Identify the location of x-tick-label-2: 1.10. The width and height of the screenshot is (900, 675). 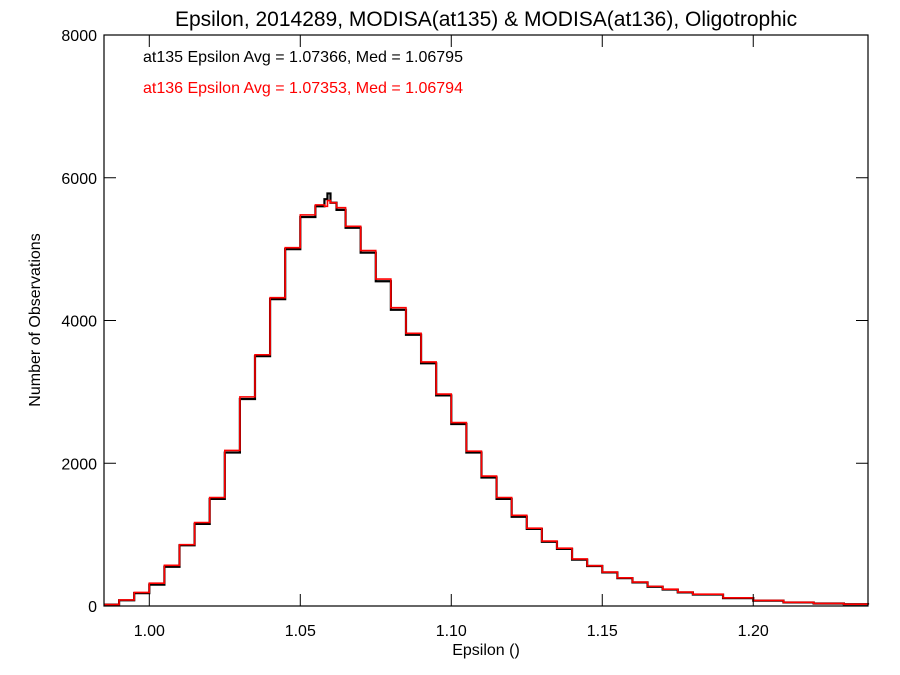
(451, 631).